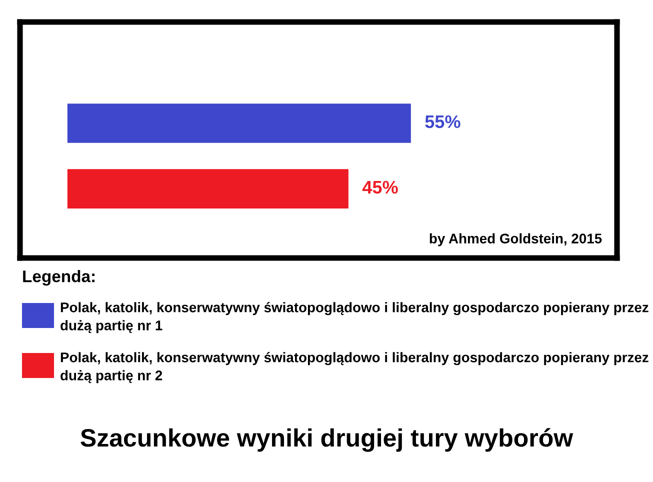 This screenshot has width=653, height=482. I want to click on legend-label: Polak, katolik, konserwatywny światopoglądowo i liberalny gospodarczo popierany przez dużą partię nr 1, so click(354, 318).